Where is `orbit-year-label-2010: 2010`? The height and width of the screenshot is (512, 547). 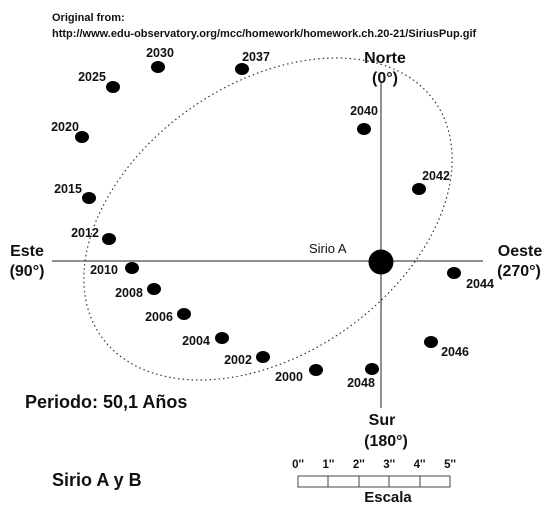 orbit-year-label-2010: 2010 is located at coordinates (104, 270).